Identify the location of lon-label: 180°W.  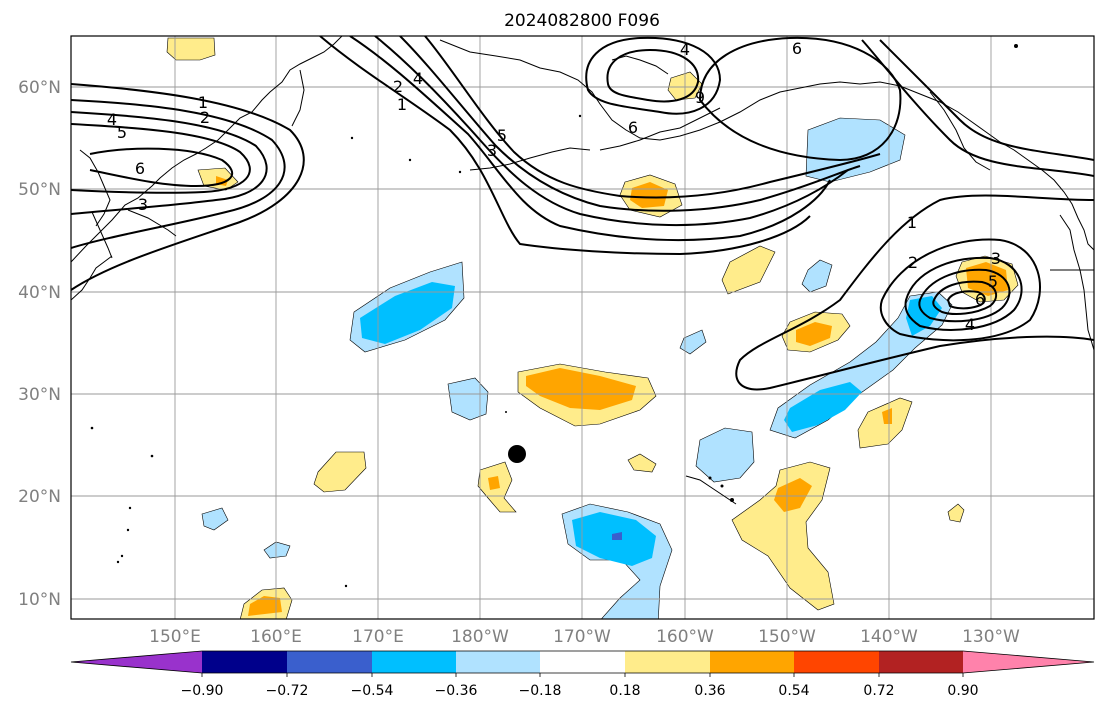
(480, 637).